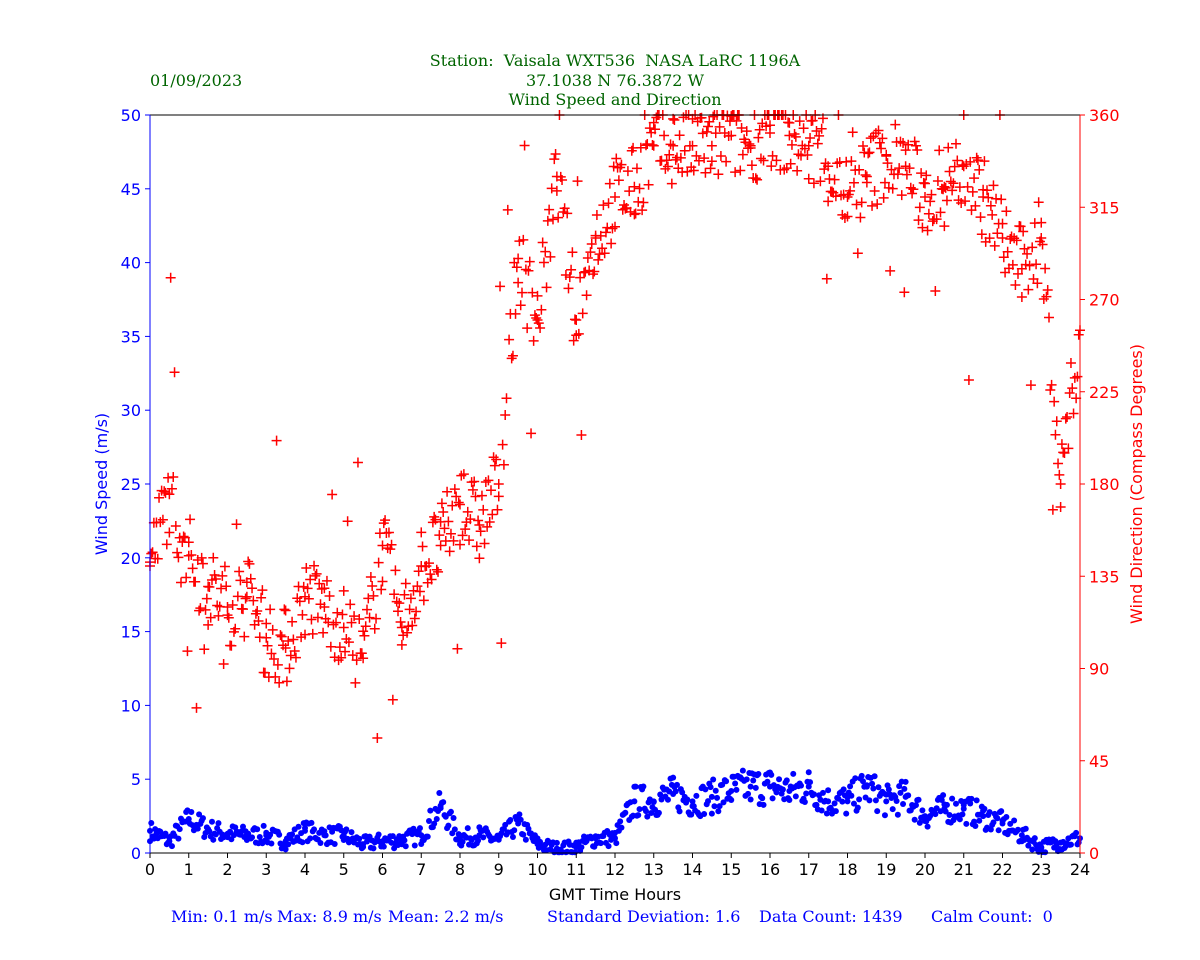 The width and height of the screenshot is (1200, 960). Describe the element at coordinates (150, 869) in the screenshot. I see `x-tick-label: 0` at that location.